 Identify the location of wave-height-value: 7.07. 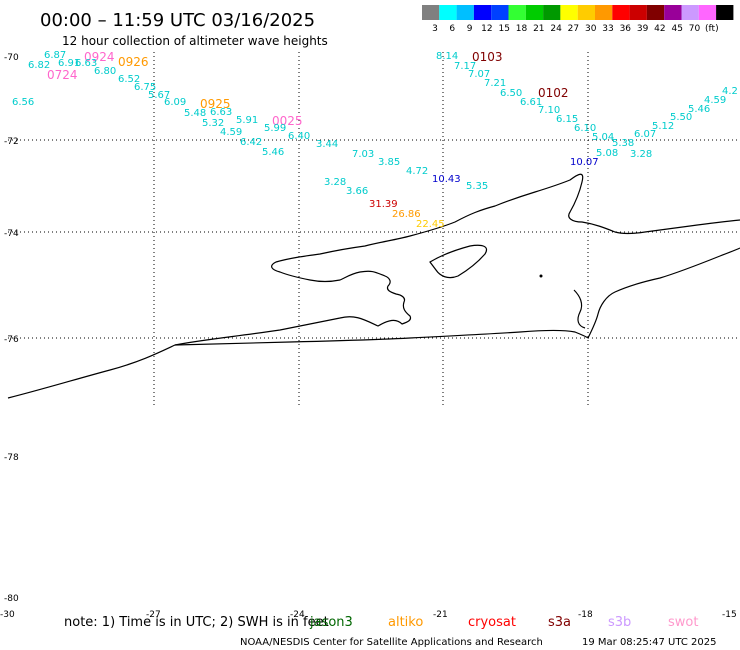
(479, 74).